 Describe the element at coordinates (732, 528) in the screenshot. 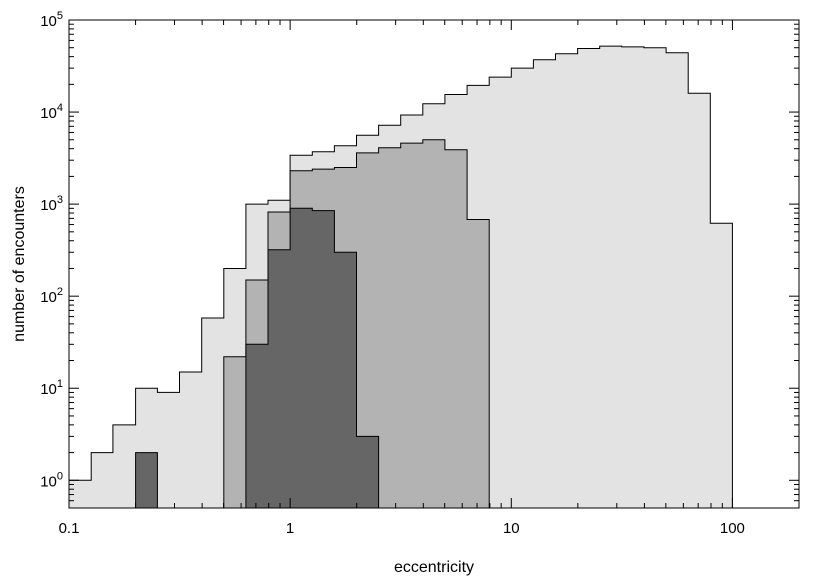

I see `x-tick-label: 100` at that location.